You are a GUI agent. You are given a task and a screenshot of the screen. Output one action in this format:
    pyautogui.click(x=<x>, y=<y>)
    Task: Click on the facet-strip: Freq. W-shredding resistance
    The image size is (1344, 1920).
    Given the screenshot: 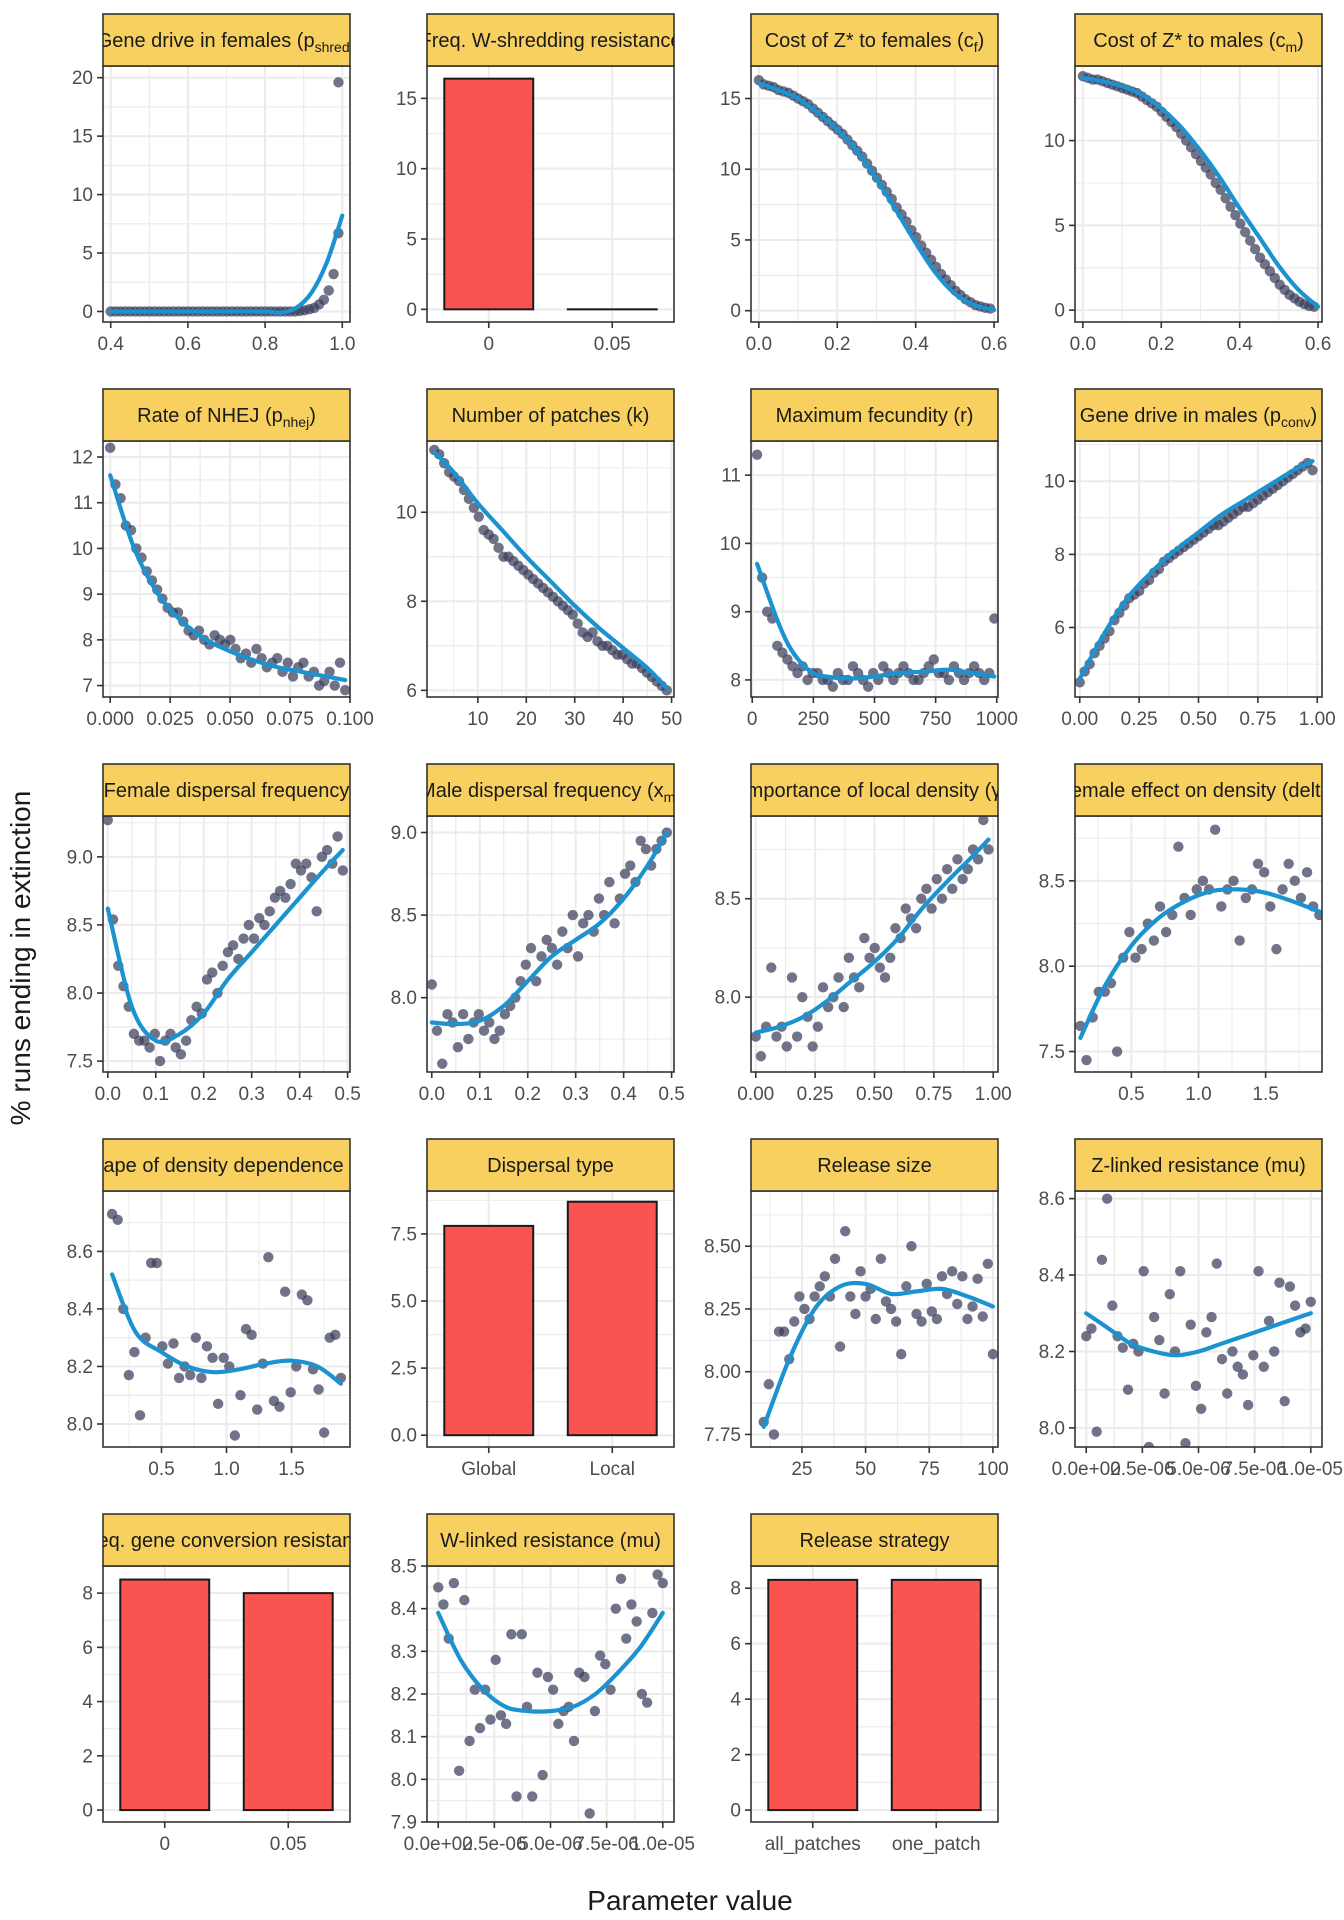 What is the action you would take?
    pyautogui.click(x=550, y=40)
    